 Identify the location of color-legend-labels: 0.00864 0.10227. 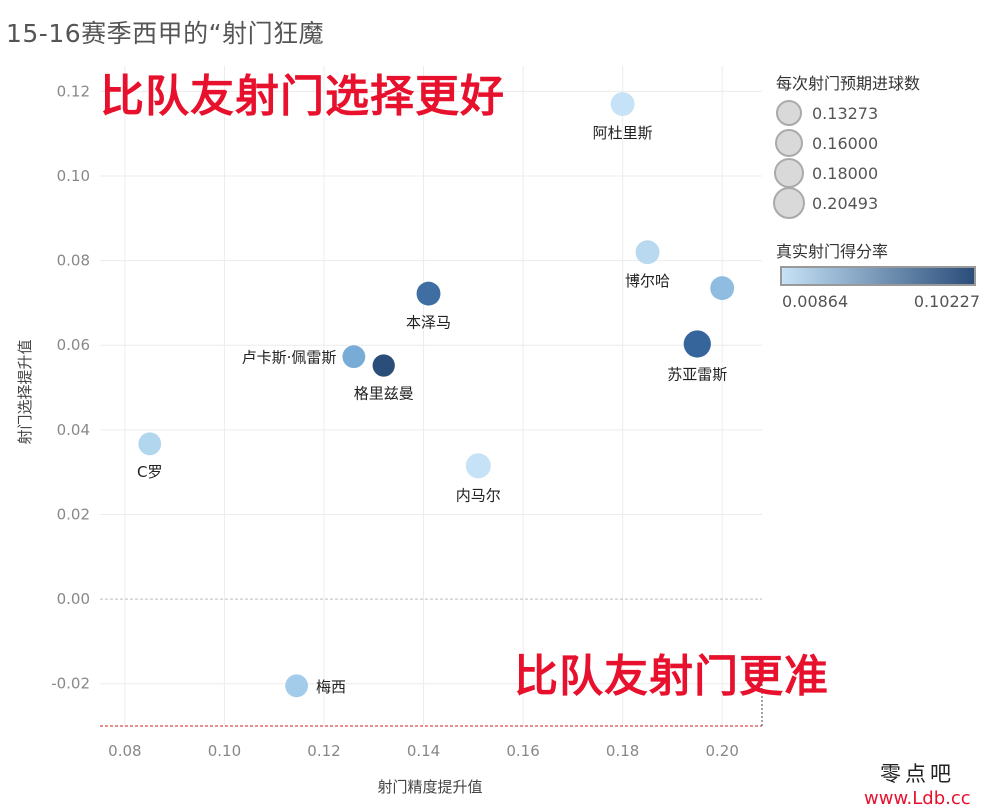
(881, 301).